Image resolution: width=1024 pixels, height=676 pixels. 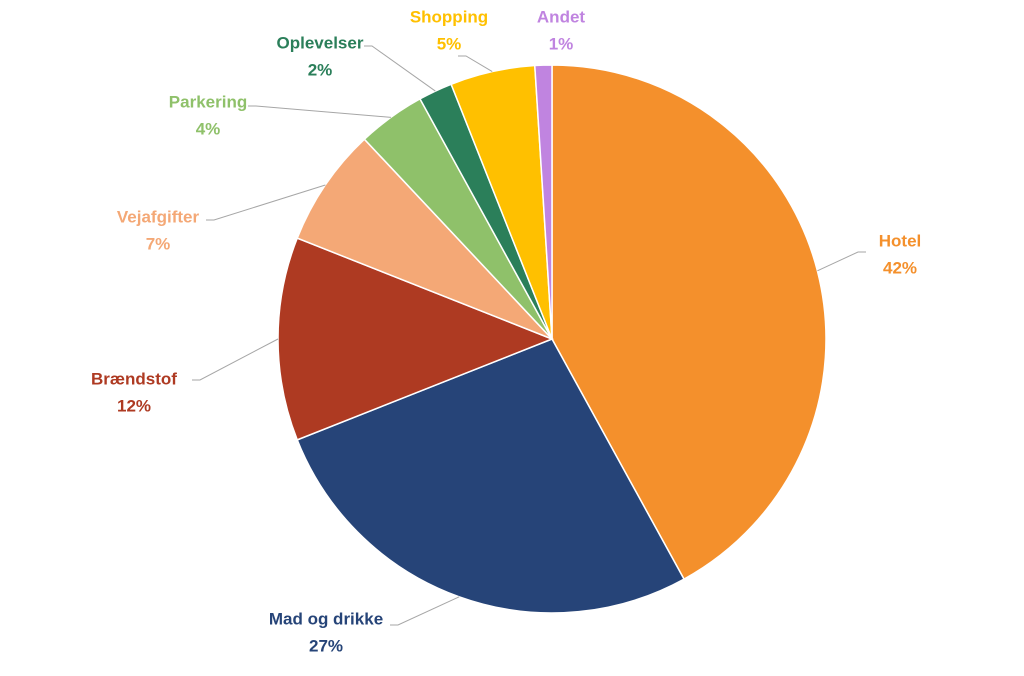 I want to click on slice-value-label: 5%, so click(x=449, y=43).